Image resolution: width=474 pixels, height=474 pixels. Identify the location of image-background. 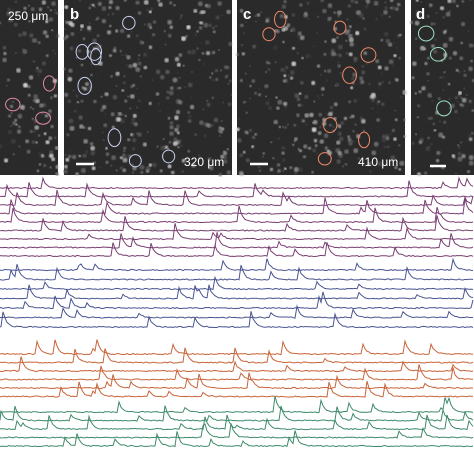
(442, 87).